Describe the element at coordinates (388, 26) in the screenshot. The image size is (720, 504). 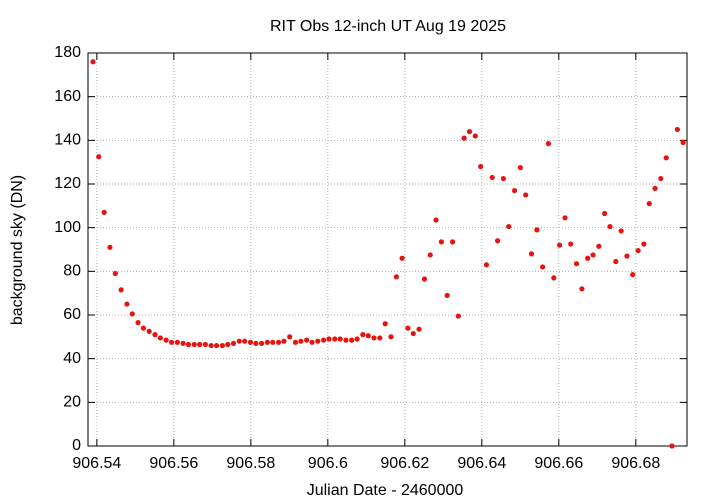
I see `chart-title: RIT Obs 12-inch UT Aug 19 2025` at that location.